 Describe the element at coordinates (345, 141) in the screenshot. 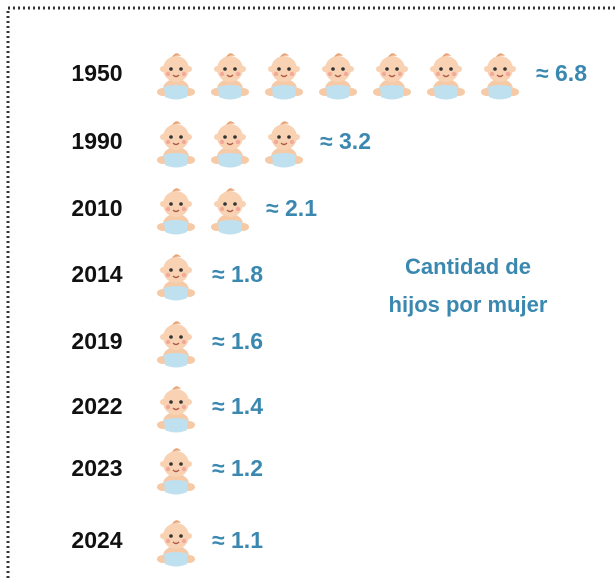

I see `value-label: ≈ 3.2` at that location.